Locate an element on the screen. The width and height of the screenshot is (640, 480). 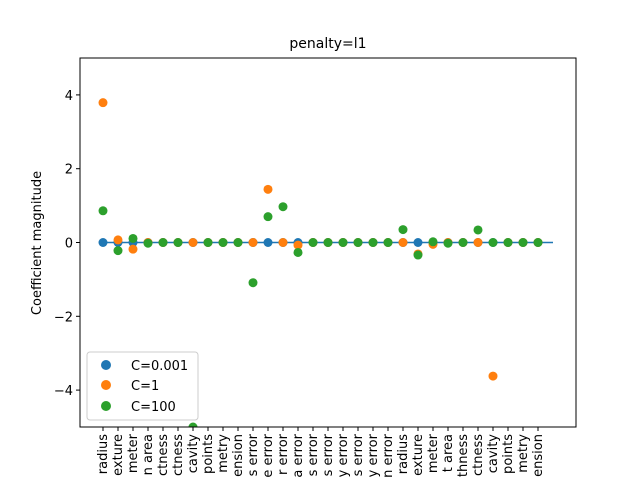
point-c-100-mean-area is located at coordinates (148, 243).